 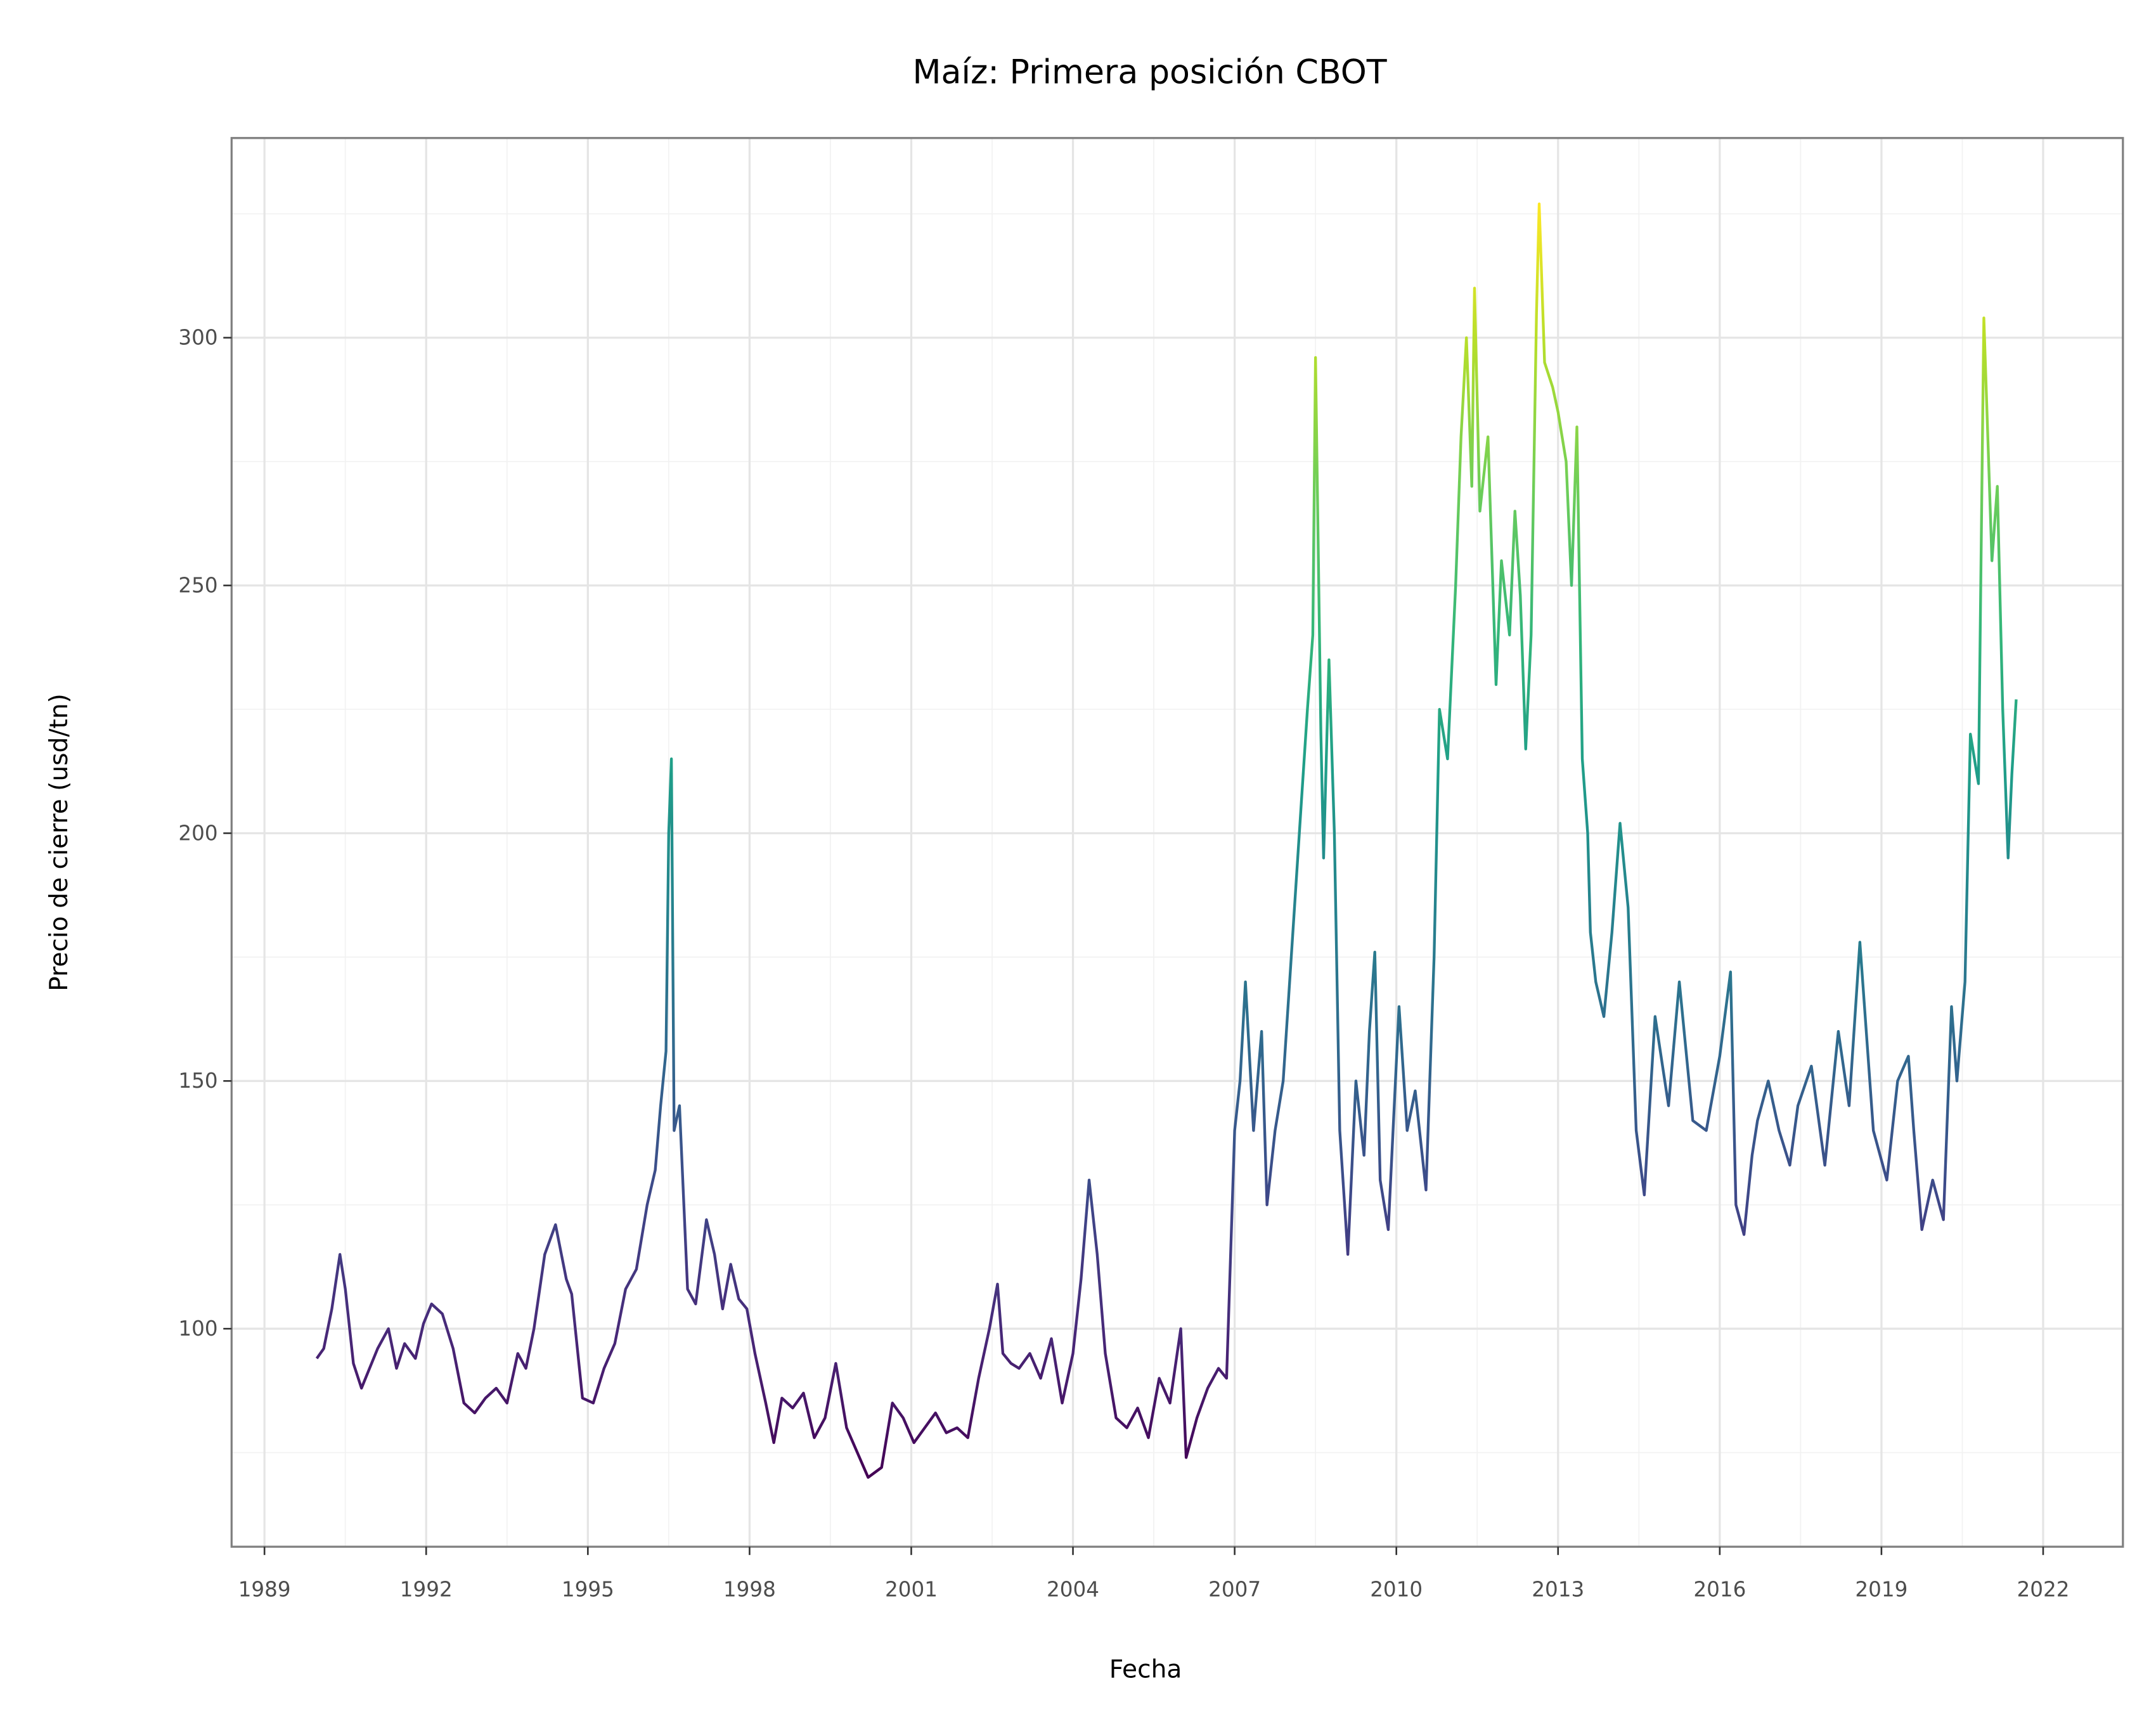 What do you see at coordinates (1881, 1589) in the screenshot?
I see `x-tick-label: 2019` at bounding box center [1881, 1589].